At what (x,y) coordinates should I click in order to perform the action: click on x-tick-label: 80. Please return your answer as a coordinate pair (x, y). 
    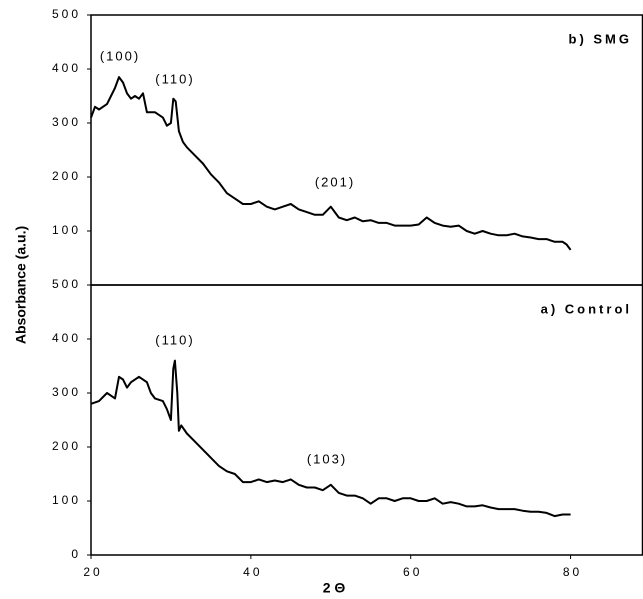
    Looking at the image, I should click on (572, 572).